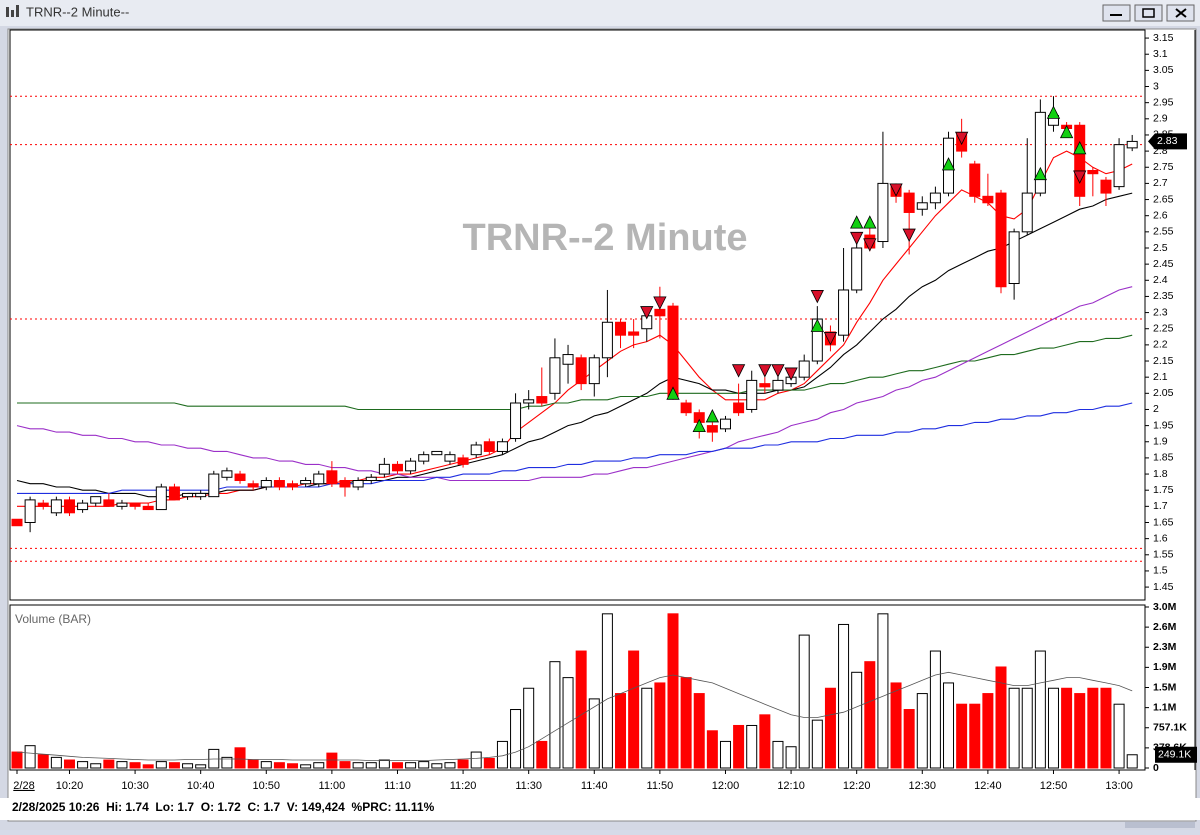  What do you see at coordinates (1160, 215) in the screenshot?
I see `y-tick-label: 2.6` at bounding box center [1160, 215].